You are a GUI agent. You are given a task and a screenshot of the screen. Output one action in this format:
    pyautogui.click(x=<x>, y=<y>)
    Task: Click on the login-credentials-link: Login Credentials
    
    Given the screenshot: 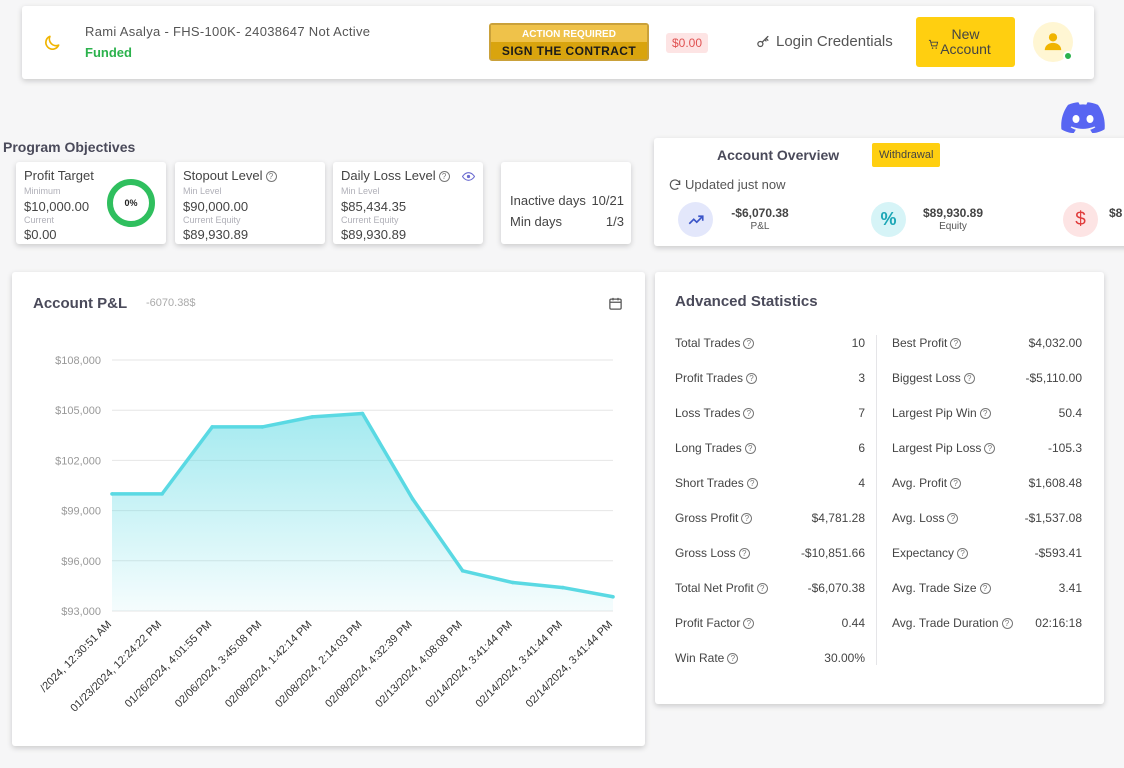 What is the action you would take?
    pyautogui.click(x=824, y=41)
    